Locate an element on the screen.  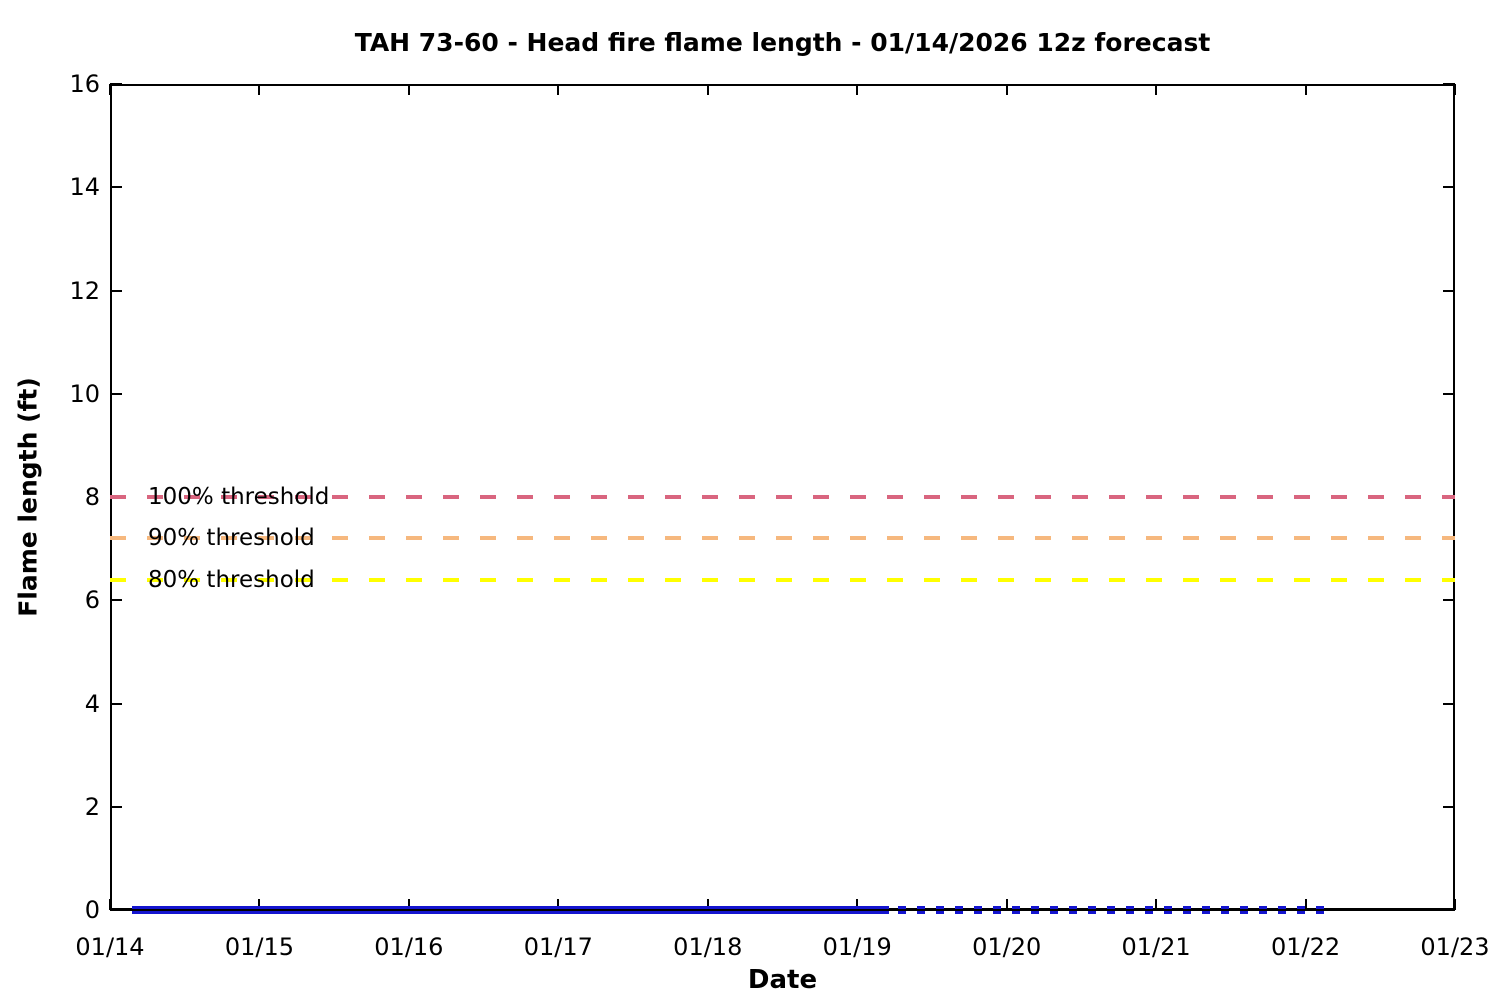
threshold-label-100pct: 100% threshold is located at coordinates (239, 497).